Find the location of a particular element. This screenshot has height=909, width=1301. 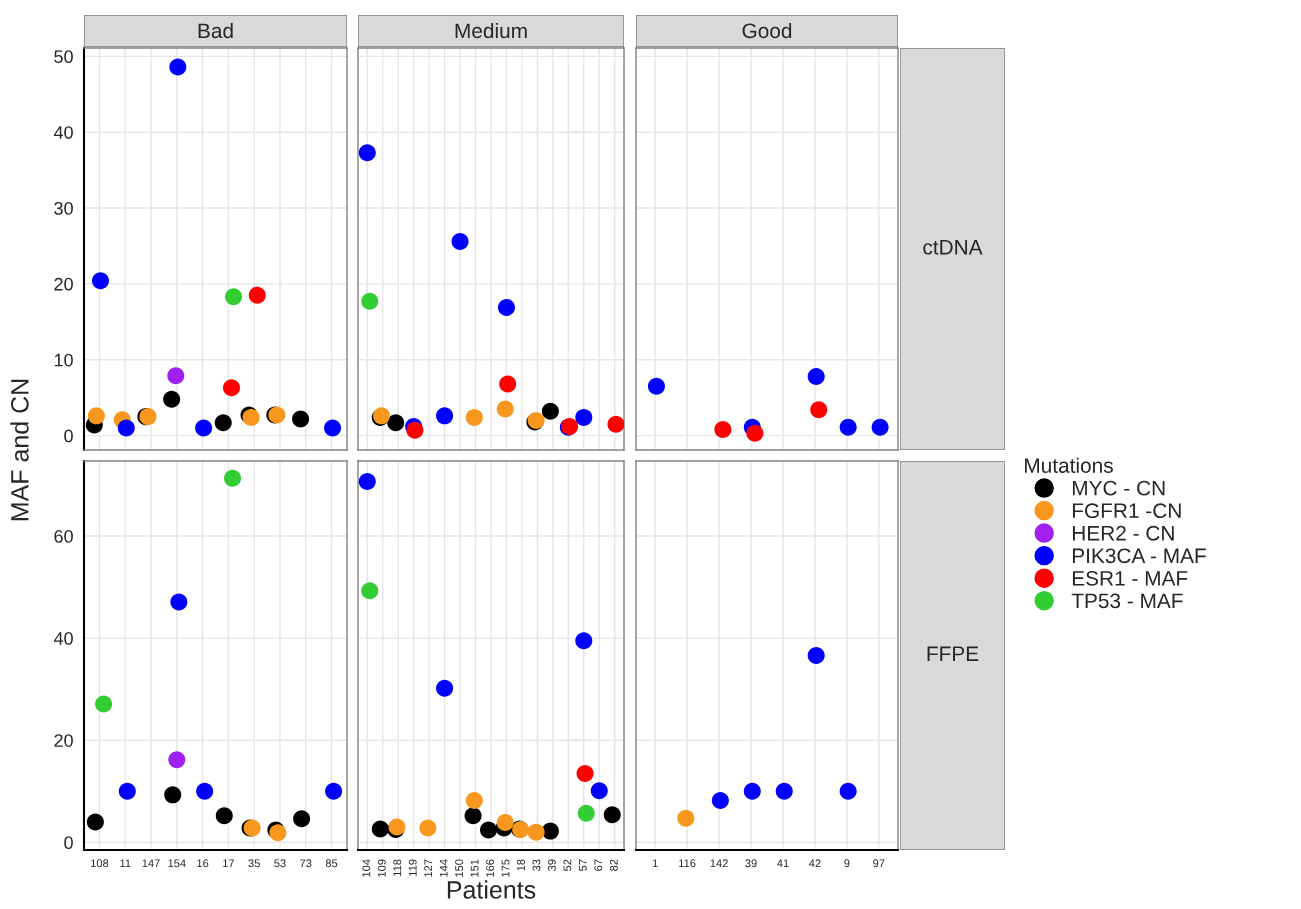

x-tick-label: 18 is located at coordinates (521, 865).